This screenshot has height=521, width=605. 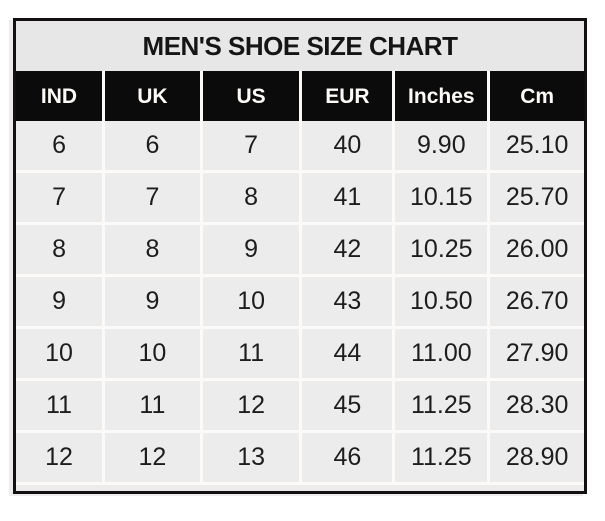 What do you see at coordinates (347, 197) in the screenshot?
I see `table-cell: 41` at bounding box center [347, 197].